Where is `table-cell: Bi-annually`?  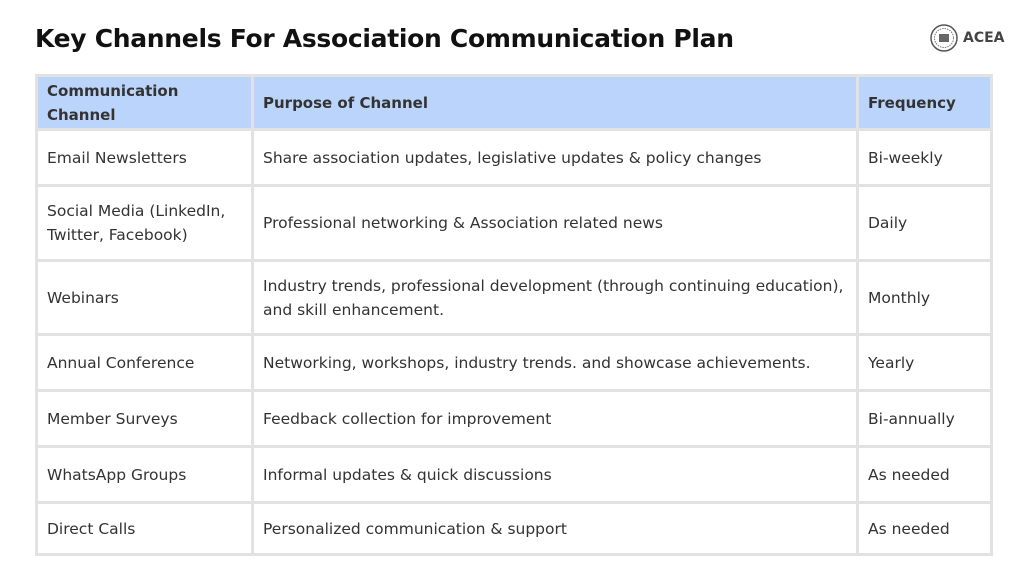
table-cell: Bi-annually is located at coordinates (924, 418).